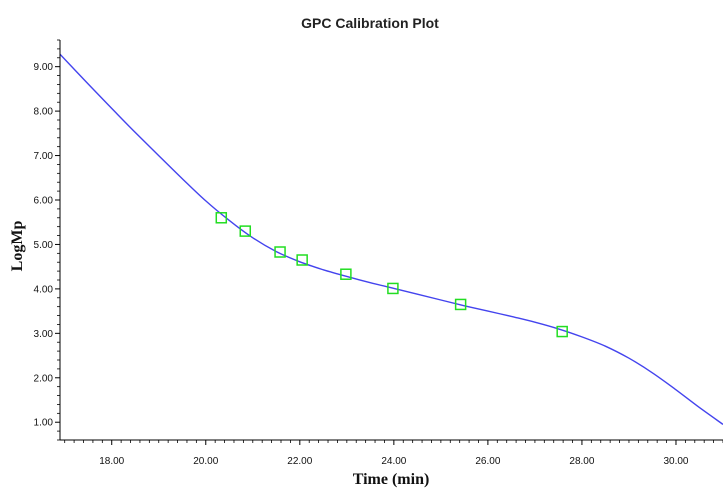 This screenshot has width=723, height=493. I want to click on y-tick-label: 5.00, so click(44, 245).